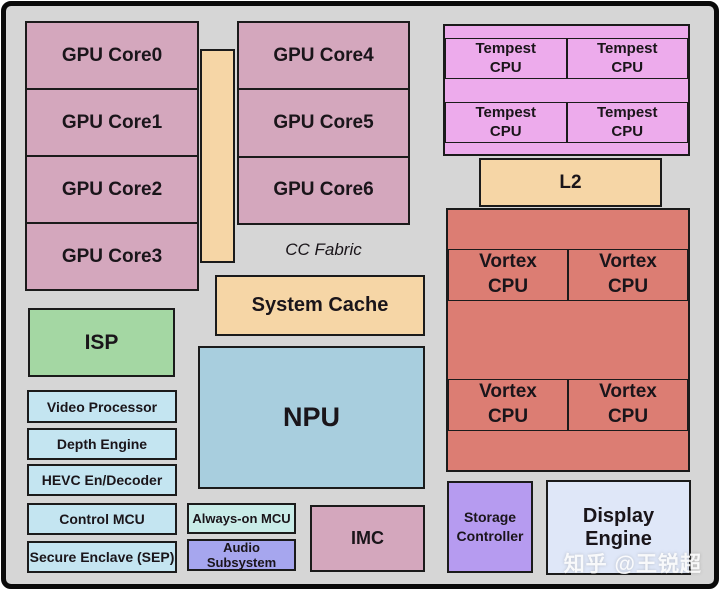  Describe the element at coordinates (490, 536) in the screenshot. I see `storage-controller-label-line2: Controller` at that location.